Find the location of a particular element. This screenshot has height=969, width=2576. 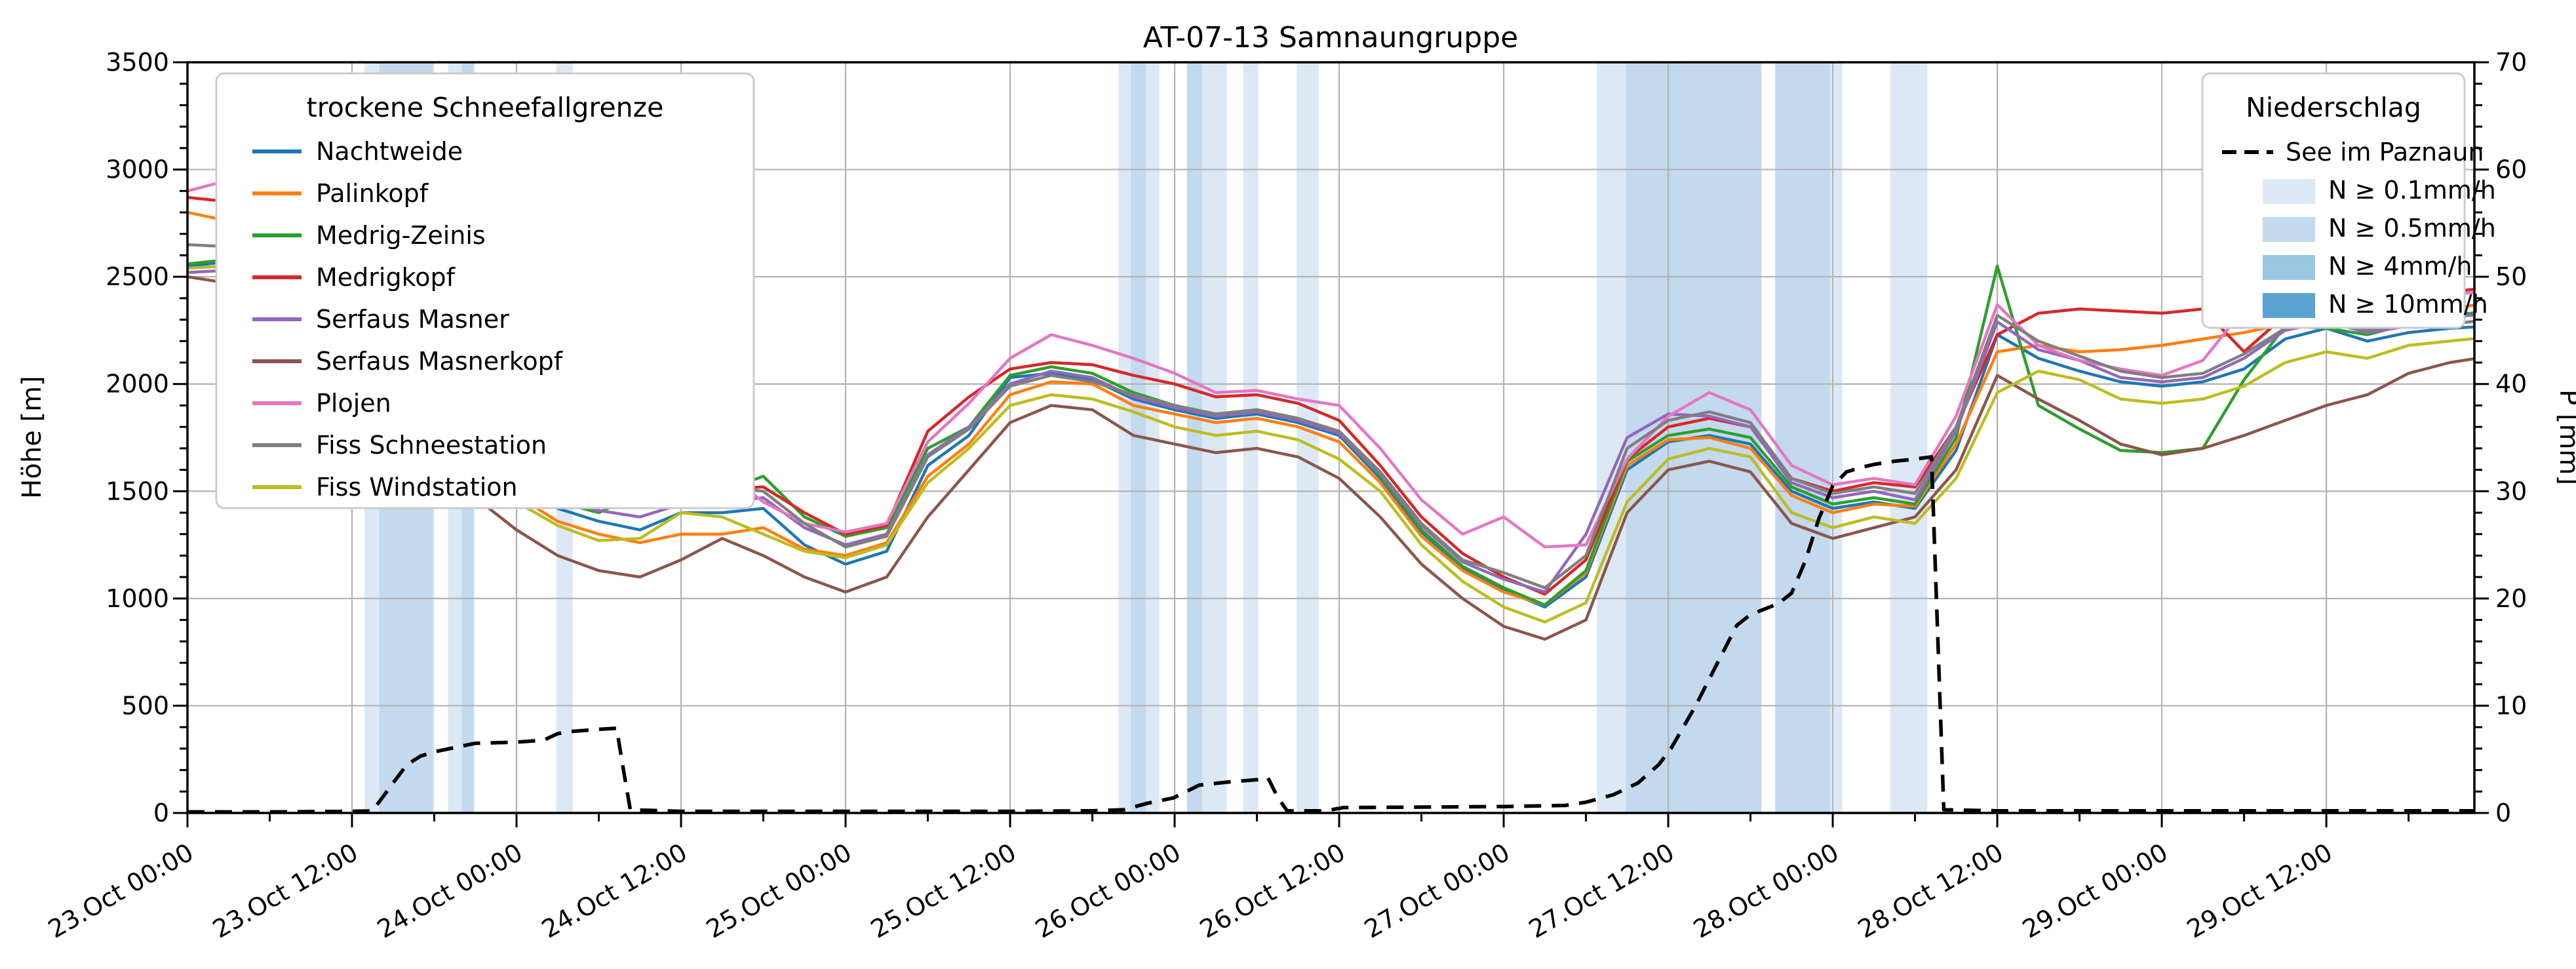

legend-band-label-4: N ≥ 10mm/h is located at coordinates (2408, 304).